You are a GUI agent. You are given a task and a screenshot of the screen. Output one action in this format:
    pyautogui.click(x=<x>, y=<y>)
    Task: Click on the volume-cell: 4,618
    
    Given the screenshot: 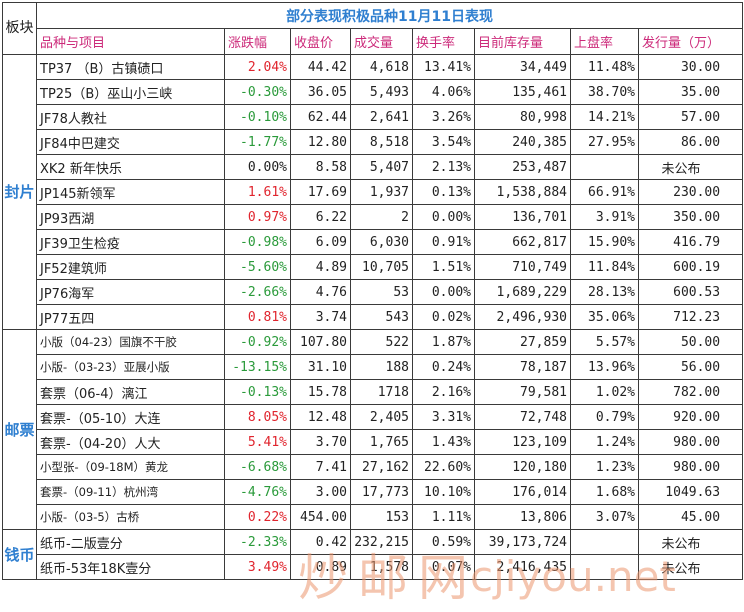 What is the action you would take?
    pyautogui.click(x=381, y=67)
    